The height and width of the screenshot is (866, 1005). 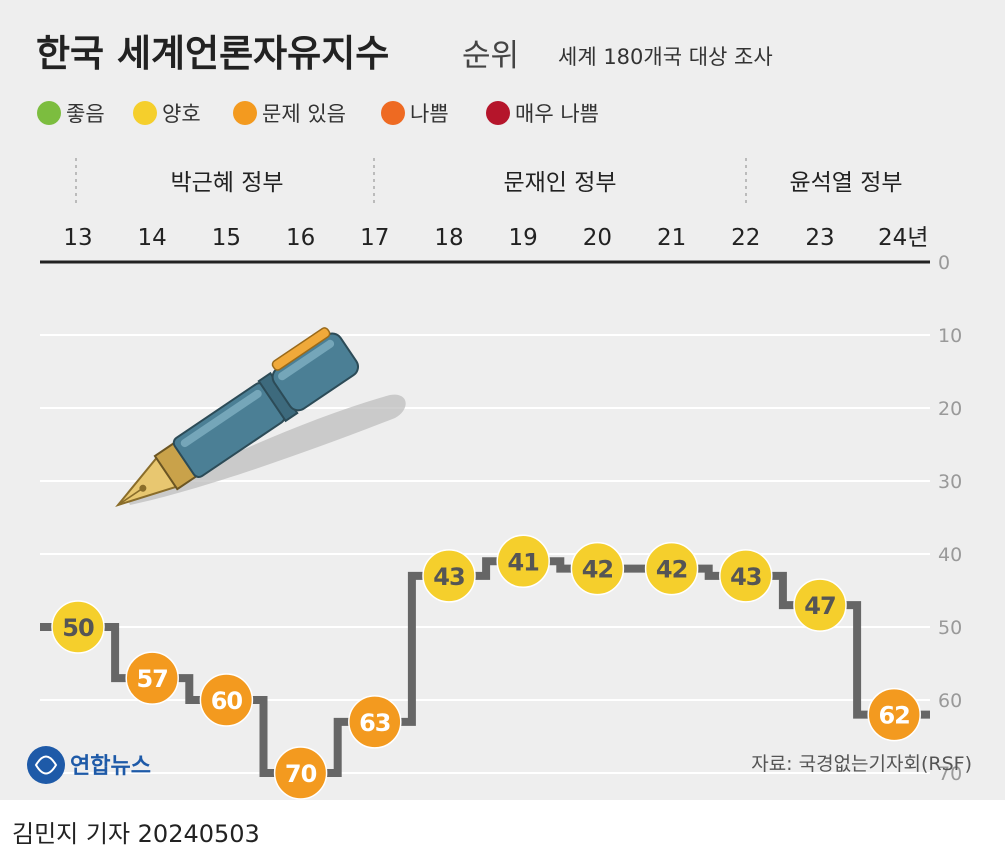 I want to click on y-tick-label: 20, so click(x=950, y=409).